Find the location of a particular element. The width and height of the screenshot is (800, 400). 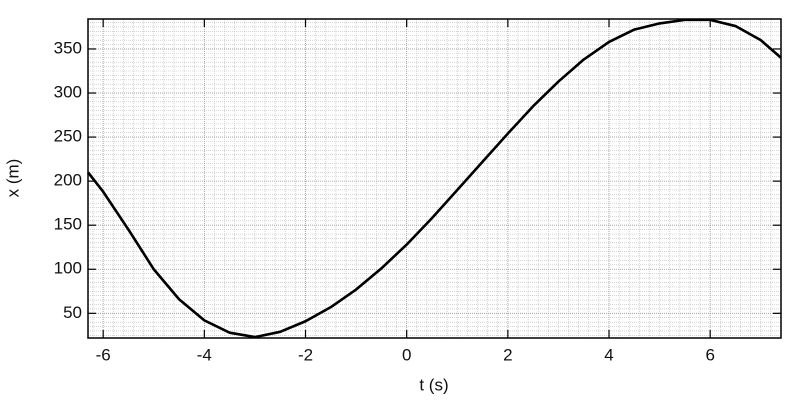

x-tick-label: 2 is located at coordinates (507, 354).